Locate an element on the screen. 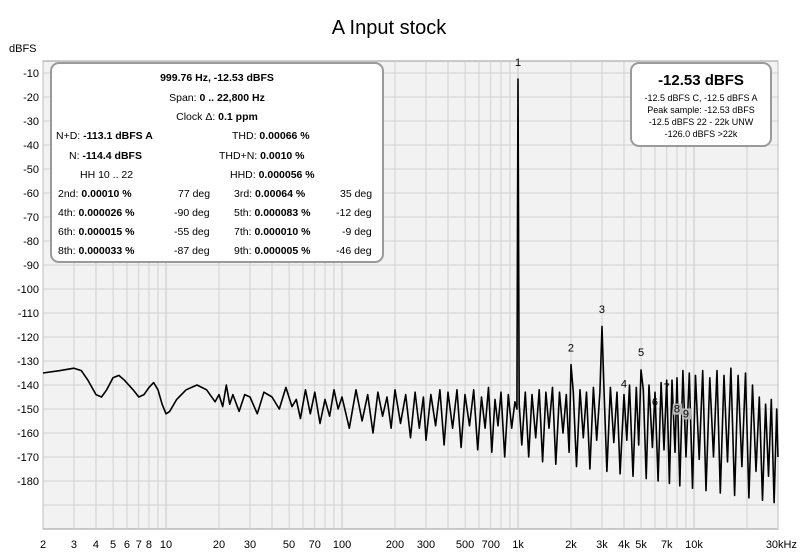 This screenshot has height=554, width=800. noise-readout: N: -114.4 dBFS is located at coordinates (105, 156).